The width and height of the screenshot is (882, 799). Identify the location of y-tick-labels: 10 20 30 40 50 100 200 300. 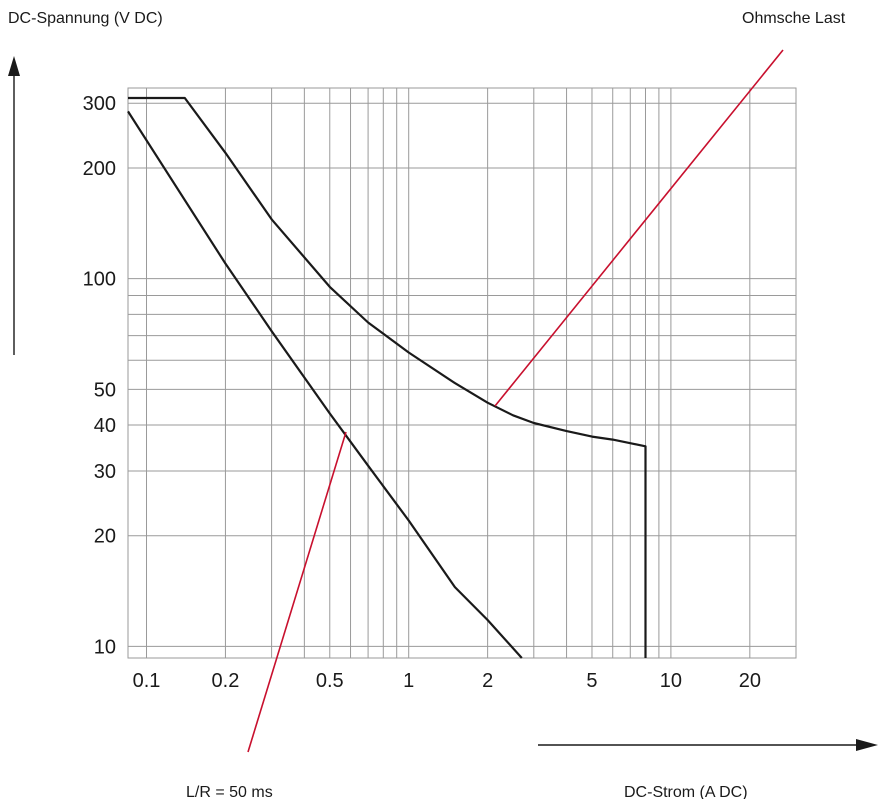
(99, 375).